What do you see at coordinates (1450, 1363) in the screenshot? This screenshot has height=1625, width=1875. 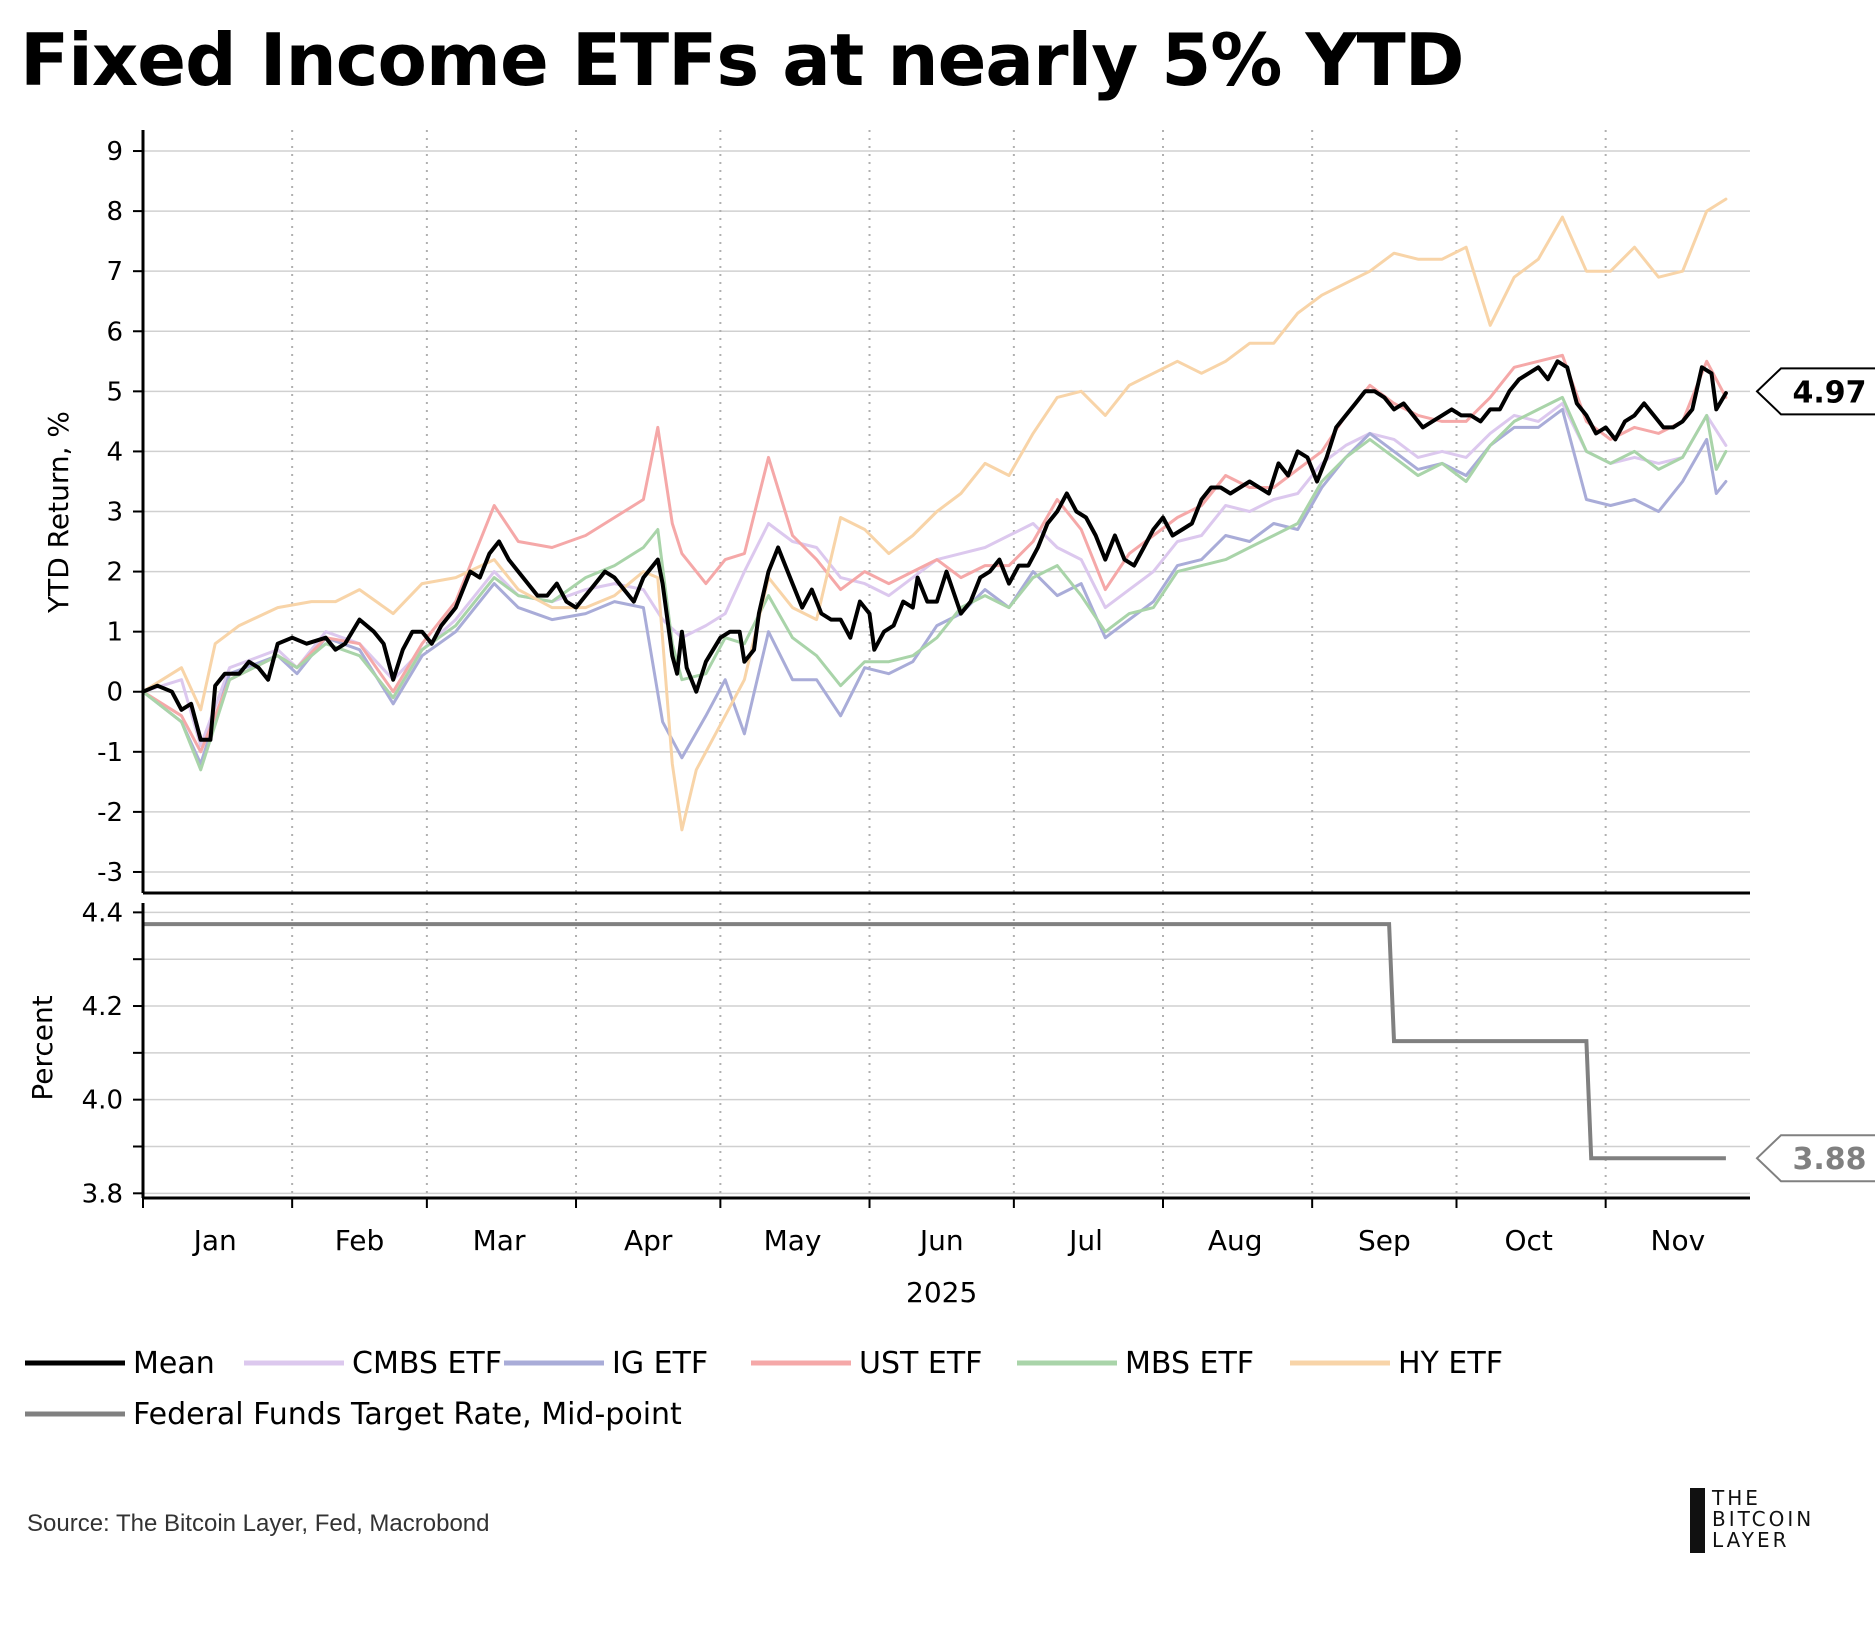 I see `legend-label: HY ETF` at bounding box center [1450, 1363].